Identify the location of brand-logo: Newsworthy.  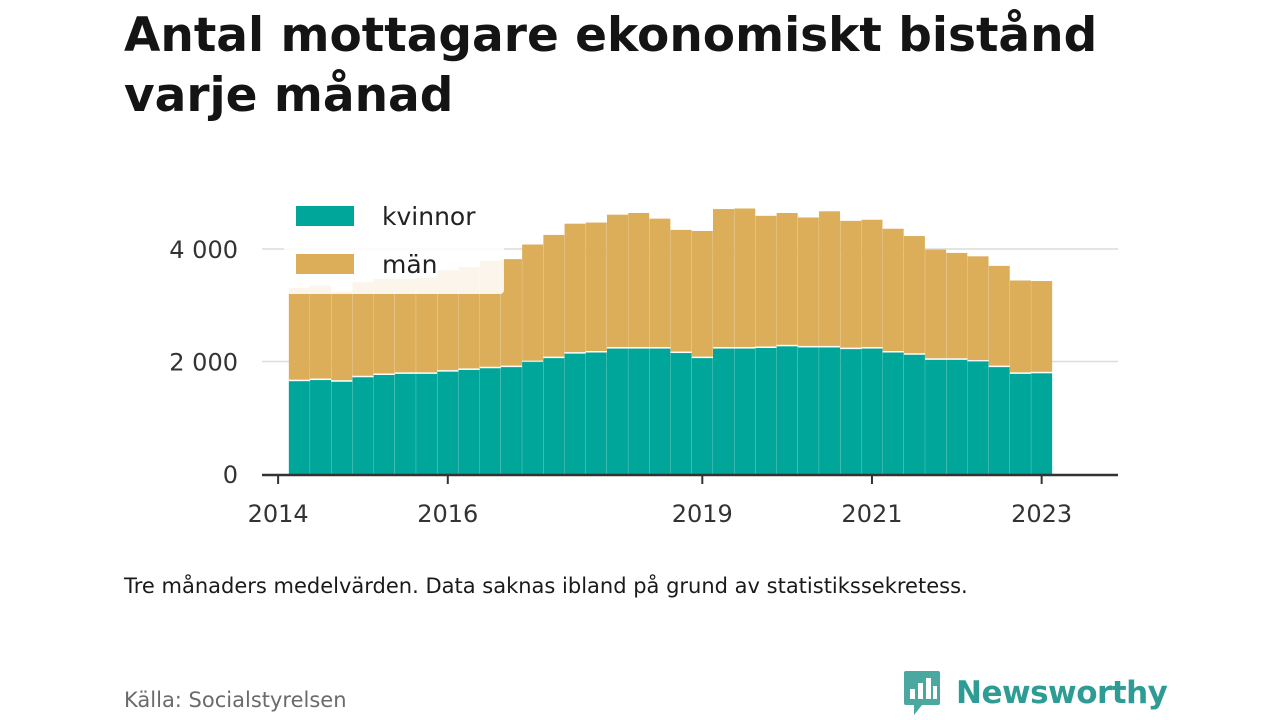
(1035, 693).